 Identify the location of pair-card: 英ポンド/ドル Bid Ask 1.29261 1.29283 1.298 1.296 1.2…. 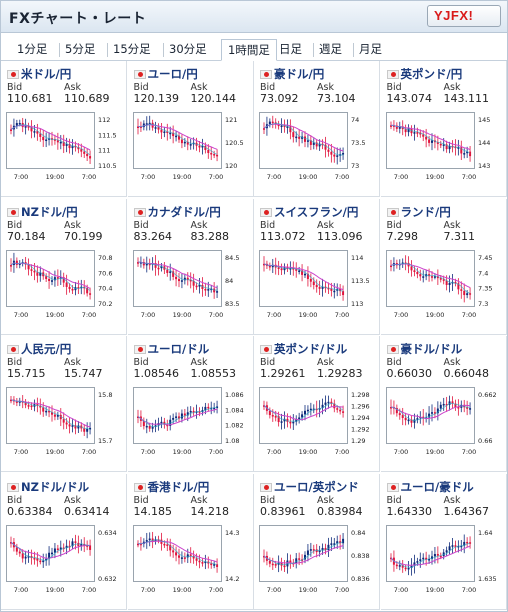
(317, 404).